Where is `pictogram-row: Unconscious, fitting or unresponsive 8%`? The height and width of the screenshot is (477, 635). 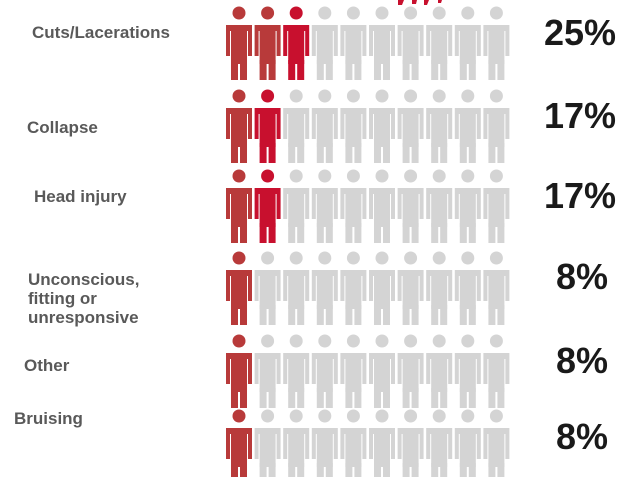 pictogram-row: Unconscious, fitting or unresponsive 8% is located at coordinates (318, 289).